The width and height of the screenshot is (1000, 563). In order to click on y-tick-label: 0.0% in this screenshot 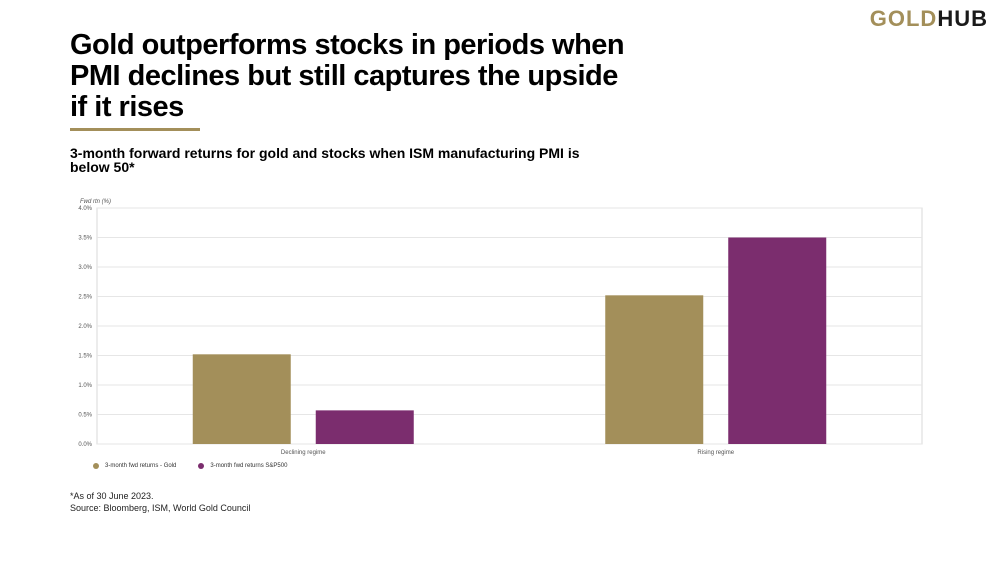, I will do `click(85, 445)`.